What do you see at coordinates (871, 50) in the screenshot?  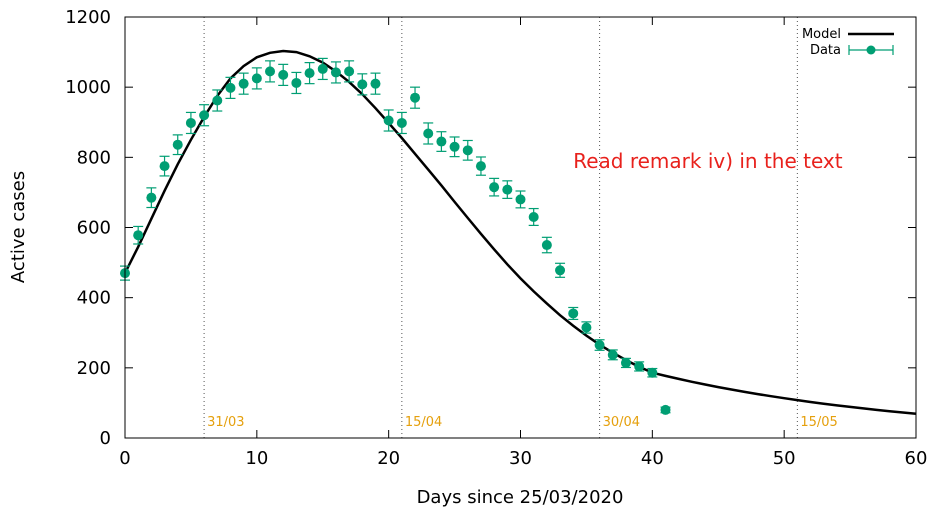 I see `legend-swatch-data` at bounding box center [871, 50].